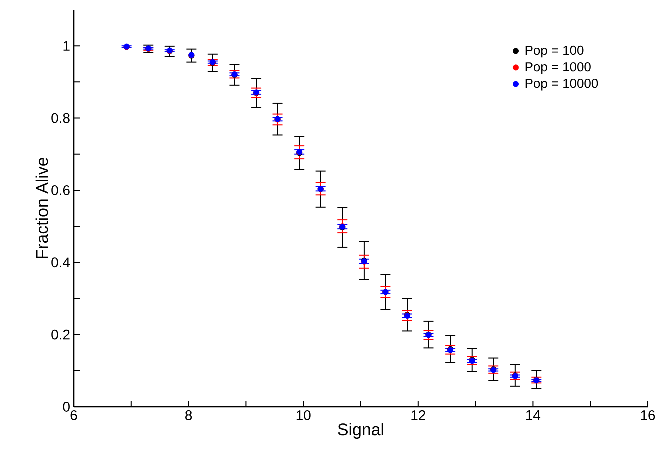 The width and height of the screenshot is (660, 463). I want to click on x-axis-title: Signal, so click(361, 431).